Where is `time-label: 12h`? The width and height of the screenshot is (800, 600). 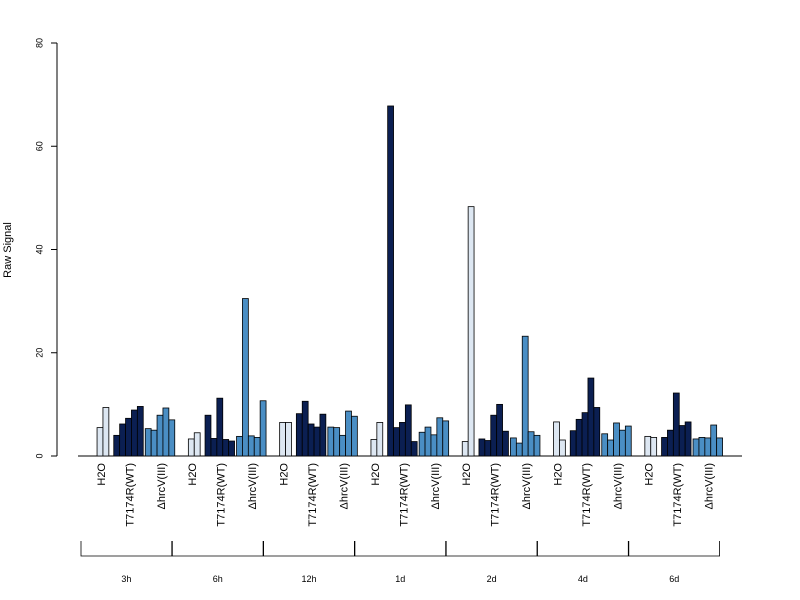
time-label: 12h is located at coordinates (308, 579).